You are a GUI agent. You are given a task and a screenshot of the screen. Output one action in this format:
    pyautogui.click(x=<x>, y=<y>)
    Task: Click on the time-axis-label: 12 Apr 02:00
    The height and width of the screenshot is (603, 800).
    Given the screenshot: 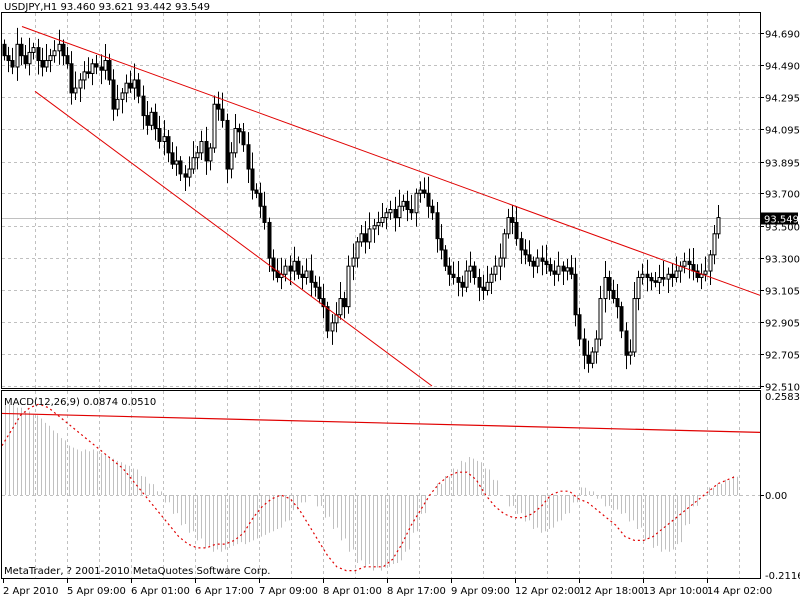 What is the action you would take?
    pyautogui.click(x=547, y=591)
    